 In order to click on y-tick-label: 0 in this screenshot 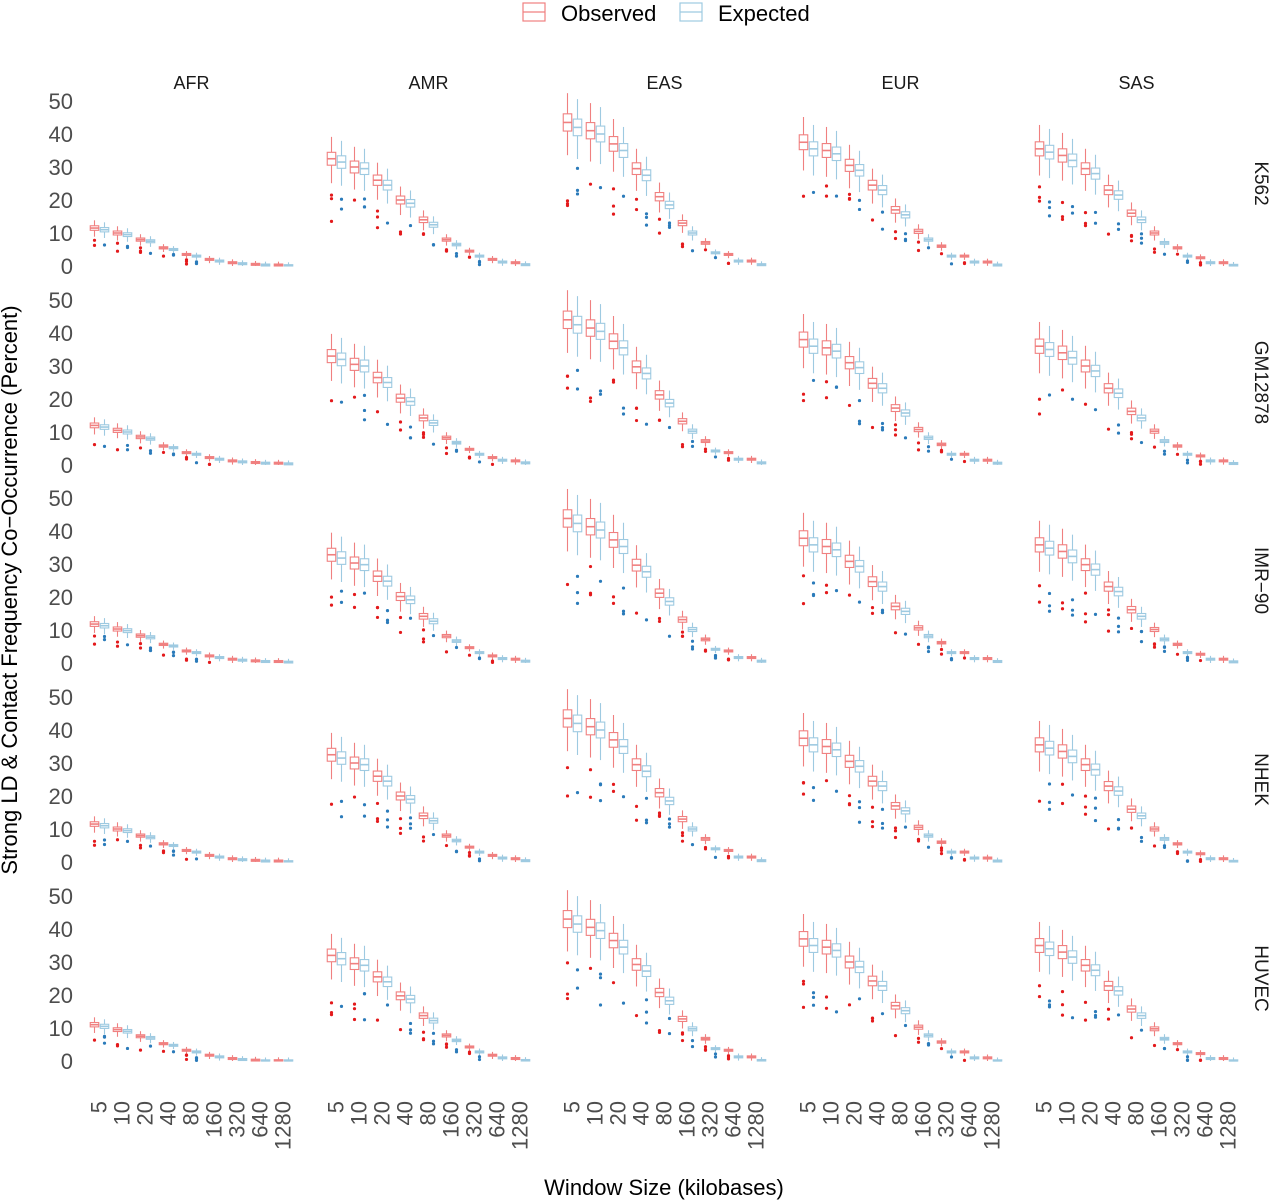, I will do `click(67, 266)`.